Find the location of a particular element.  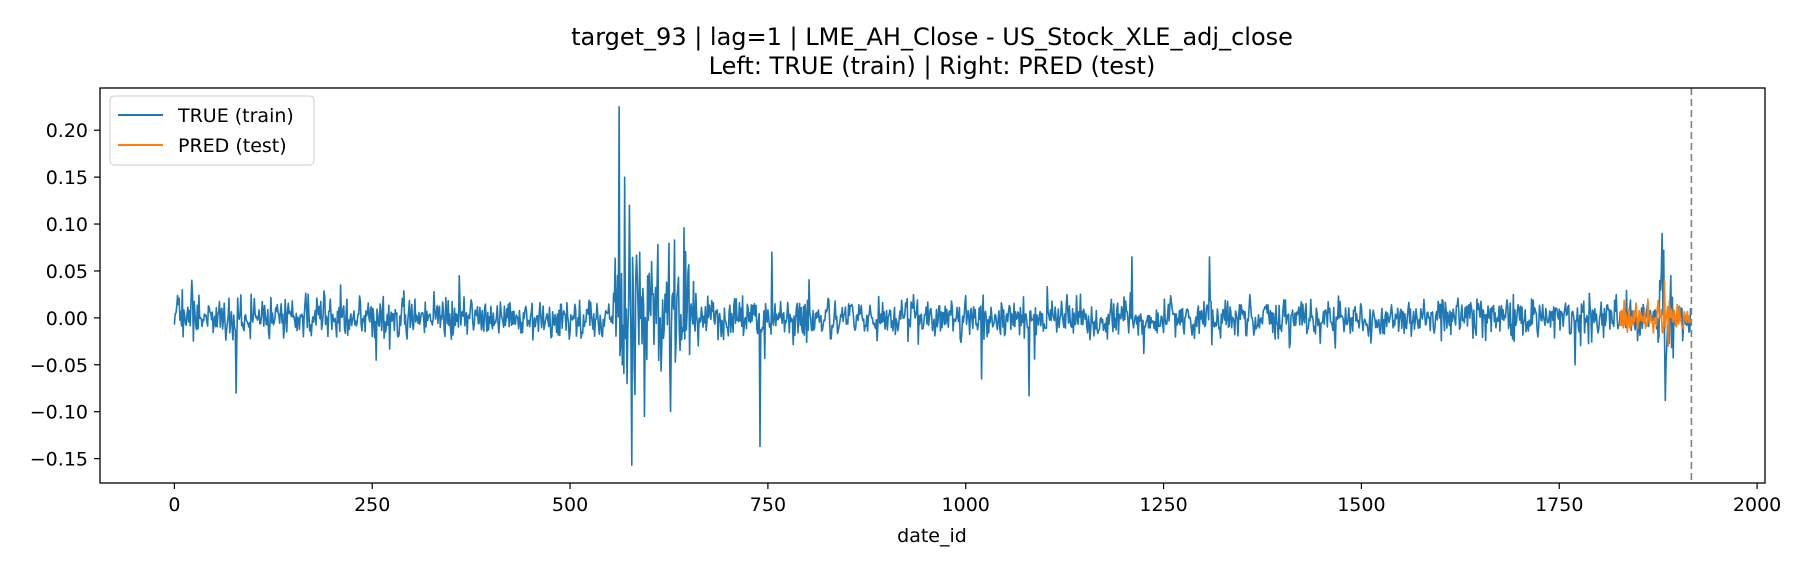

x-tick-label: 750 is located at coordinates (768, 505).